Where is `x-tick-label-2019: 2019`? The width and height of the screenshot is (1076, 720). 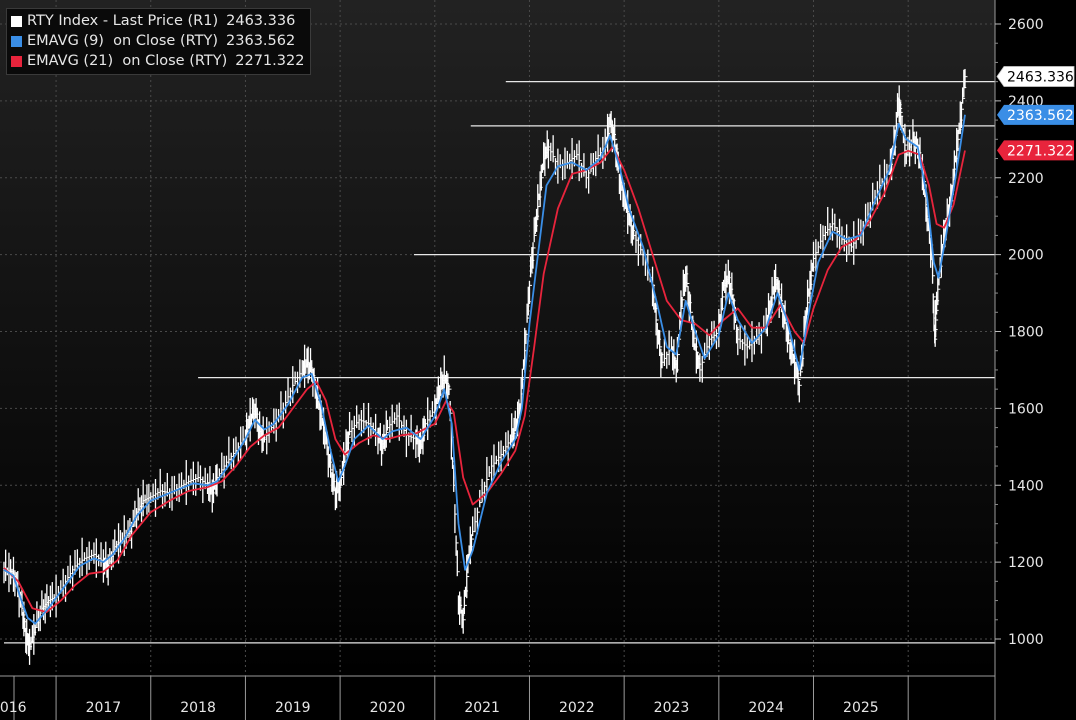
x-tick-label-2019: 2019 is located at coordinates (293, 708).